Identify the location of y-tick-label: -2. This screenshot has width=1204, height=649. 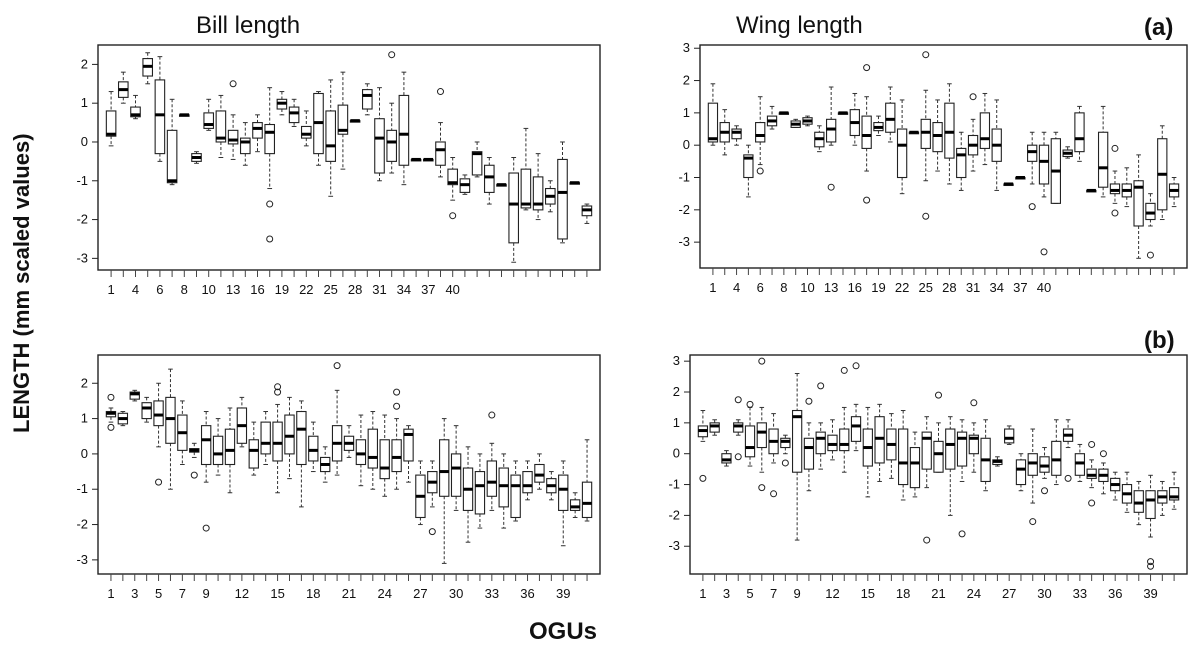
(674, 514).